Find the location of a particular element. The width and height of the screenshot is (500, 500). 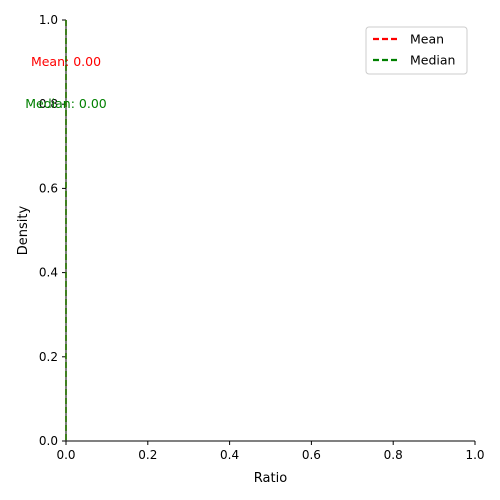

annotation-mean: Mean: 0.00 is located at coordinates (66, 61).